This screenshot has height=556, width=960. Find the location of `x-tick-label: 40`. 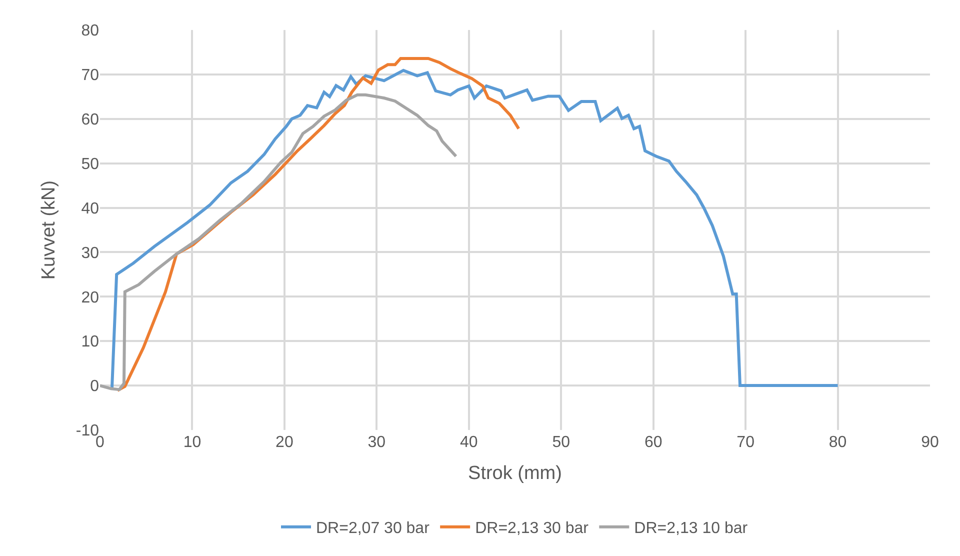

x-tick-label: 40 is located at coordinates (469, 442).